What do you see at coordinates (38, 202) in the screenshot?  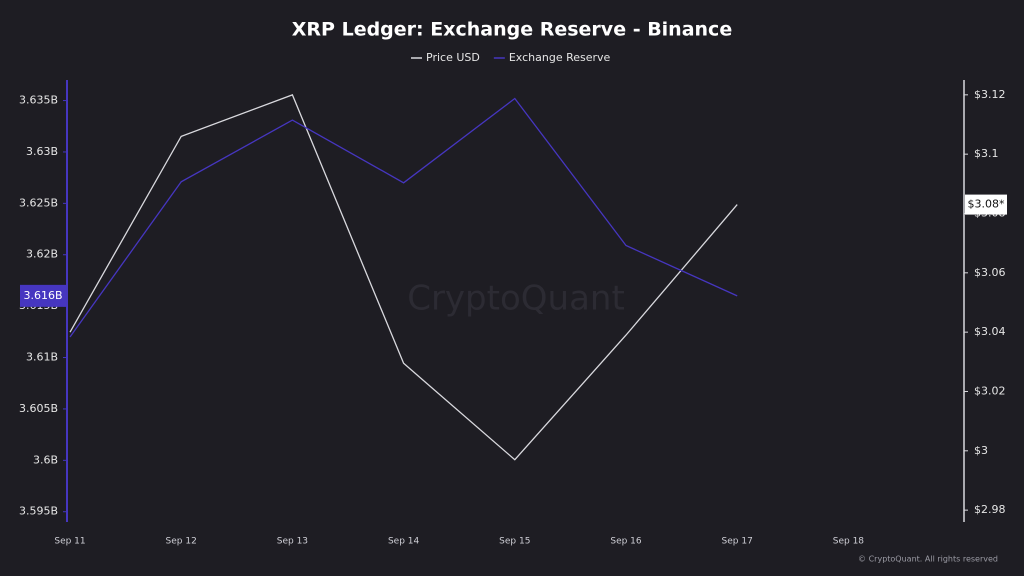 I see `y-tick-label: 3.625B` at bounding box center [38, 202].